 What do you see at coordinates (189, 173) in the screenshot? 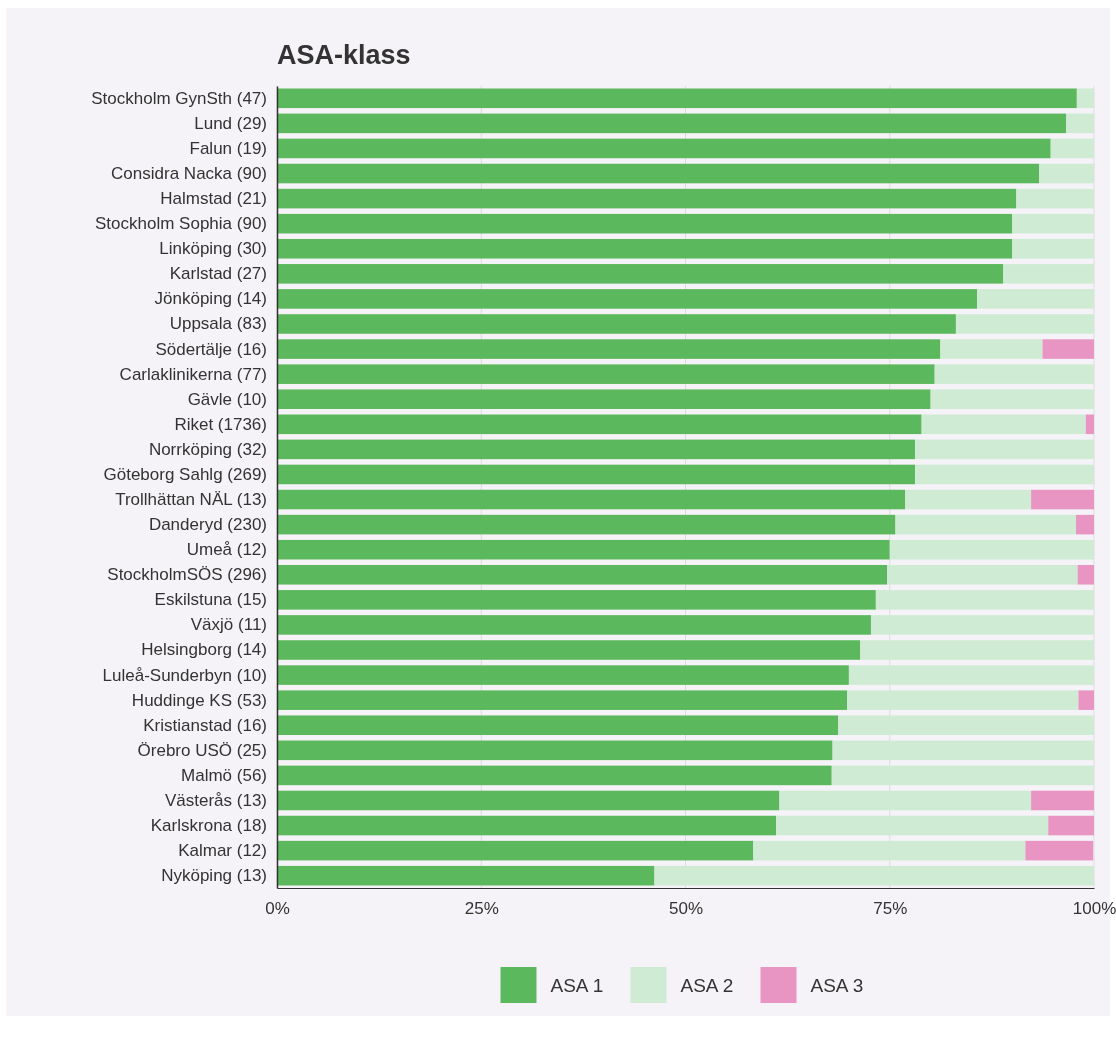
I see `y-tick-label: Considra Nacka (90)` at bounding box center [189, 173].